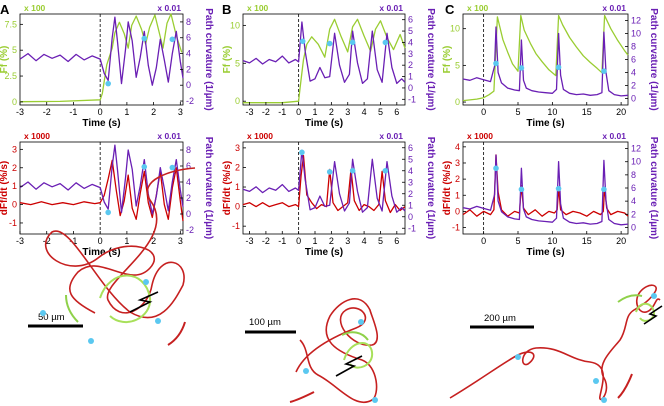 Image resolution: width=664 pixels, height=406 pixels. I want to click on trajectory-marker-a4, so click(158, 321).